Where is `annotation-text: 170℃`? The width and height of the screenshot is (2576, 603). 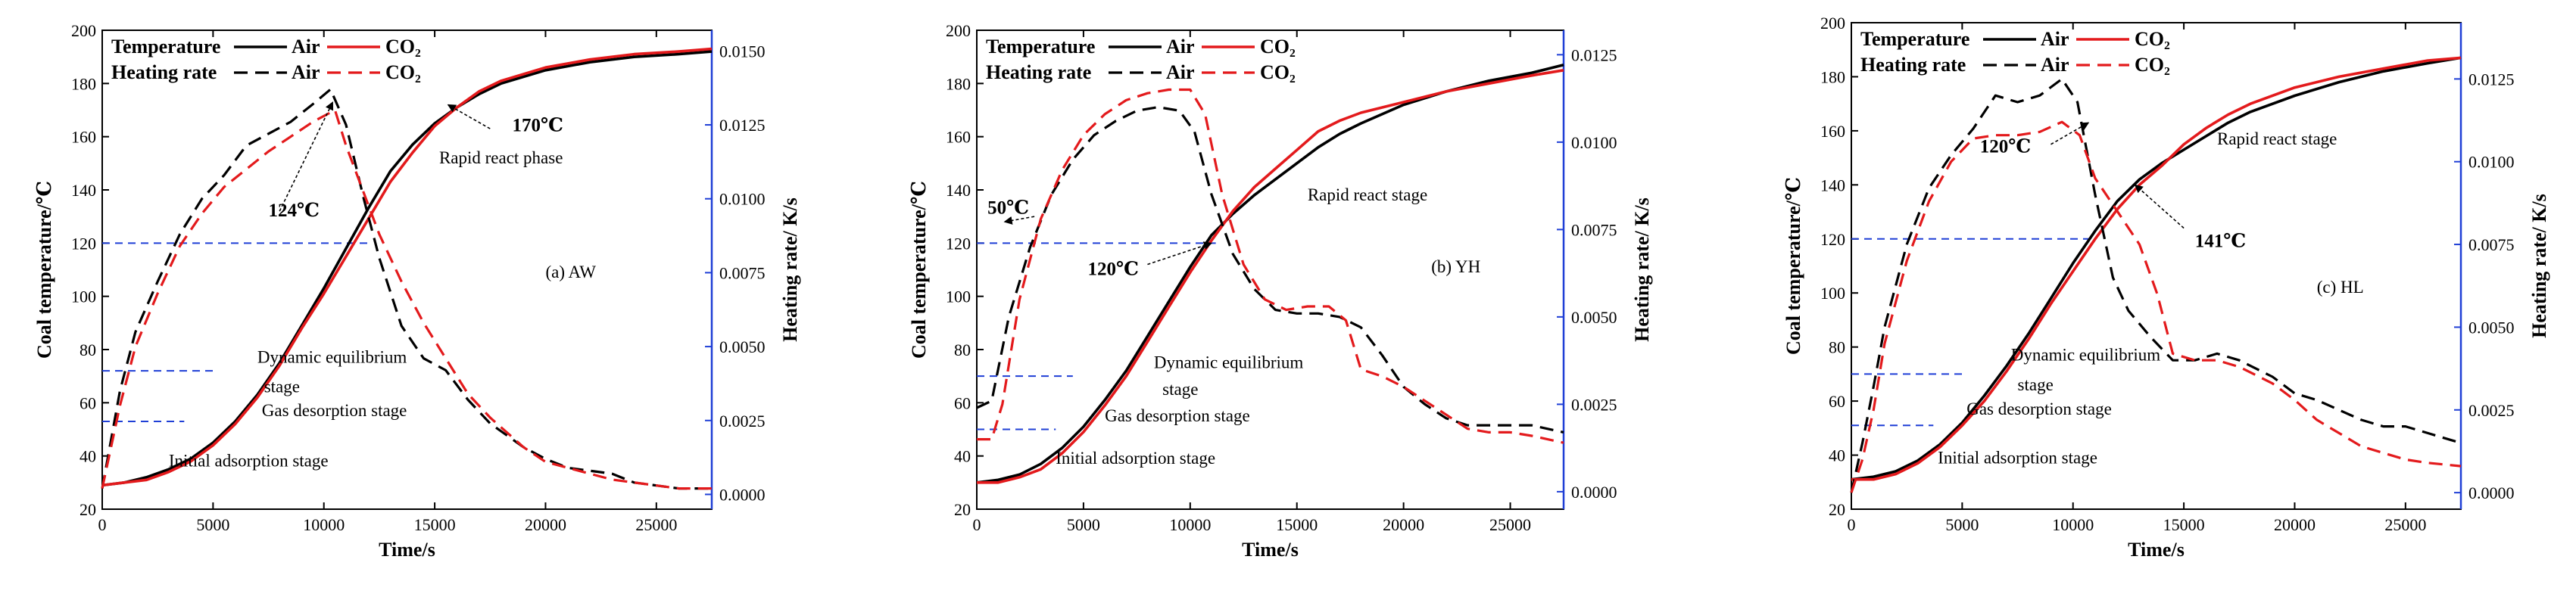
annotation-text: 170℃ is located at coordinates (538, 126).